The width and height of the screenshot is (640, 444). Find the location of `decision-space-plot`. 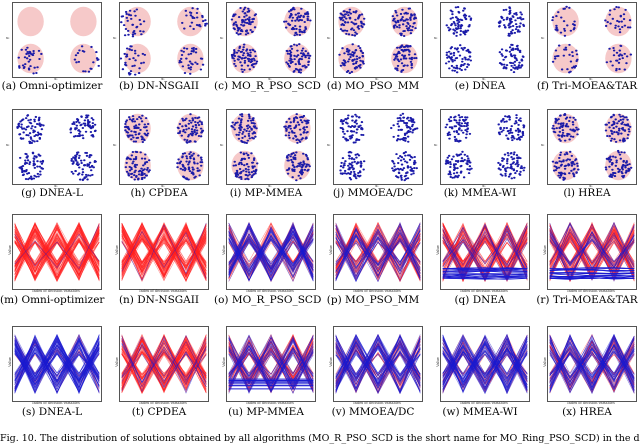

decision-space-plot is located at coordinates (57, 147).